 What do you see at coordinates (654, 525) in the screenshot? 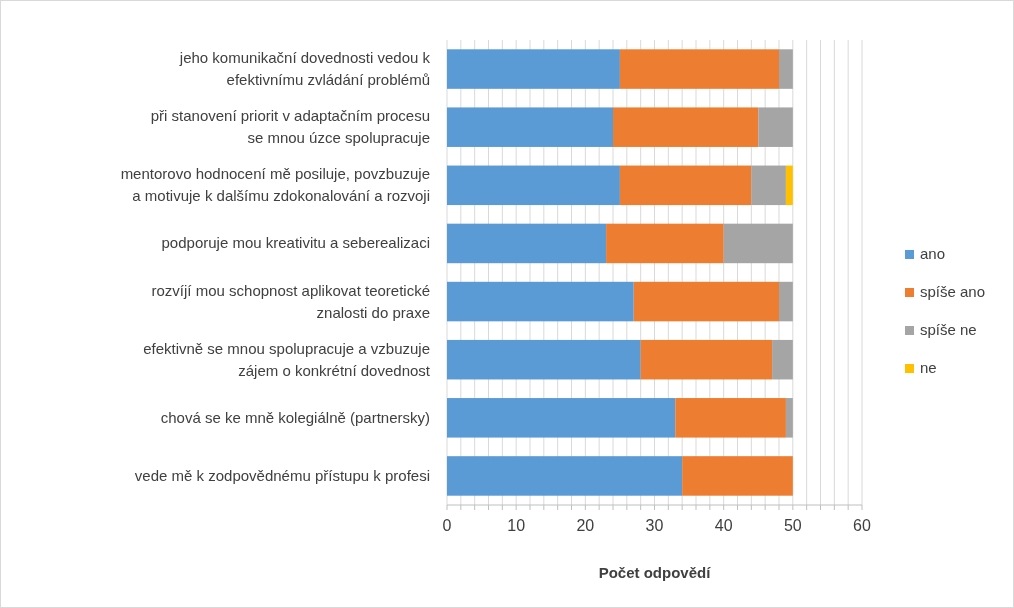
I see `x-tick-label: 30` at bounding box center [654, 525].